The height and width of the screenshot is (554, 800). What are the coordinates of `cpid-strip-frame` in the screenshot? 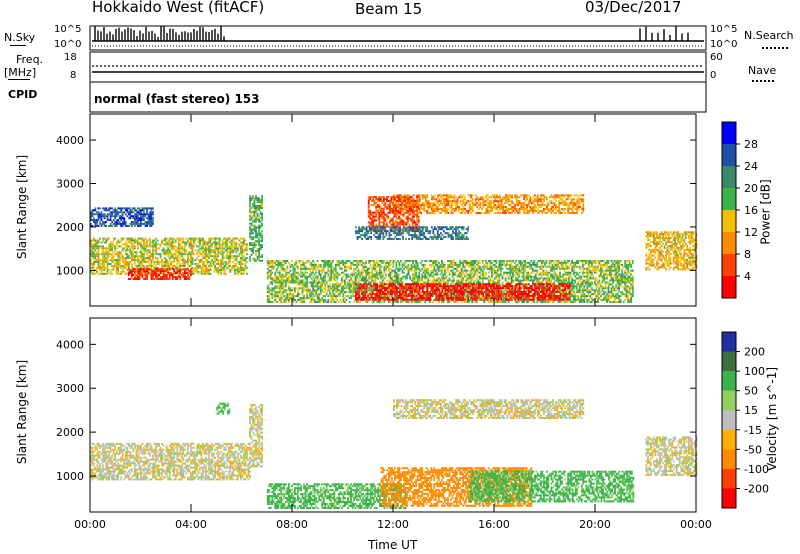 It's located at (398, 97).